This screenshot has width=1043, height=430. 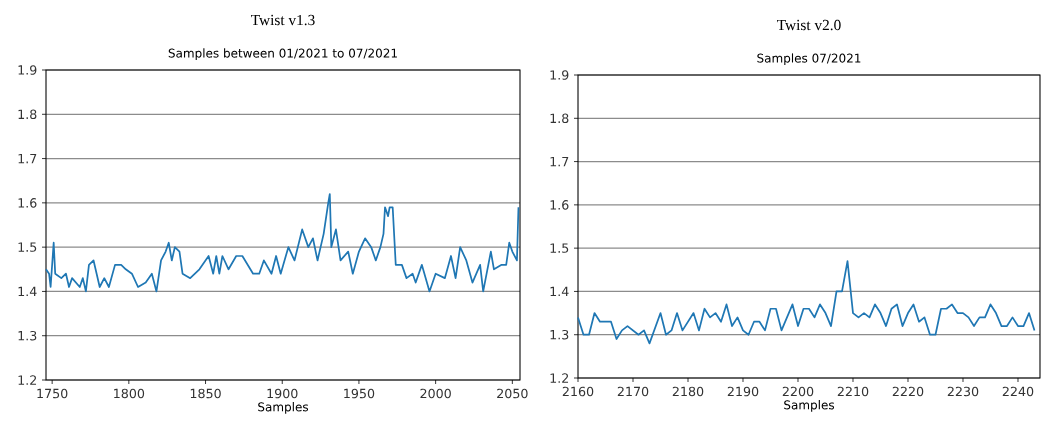 I want to click on x-tick-label: 2200, so click(x=798, y=391).